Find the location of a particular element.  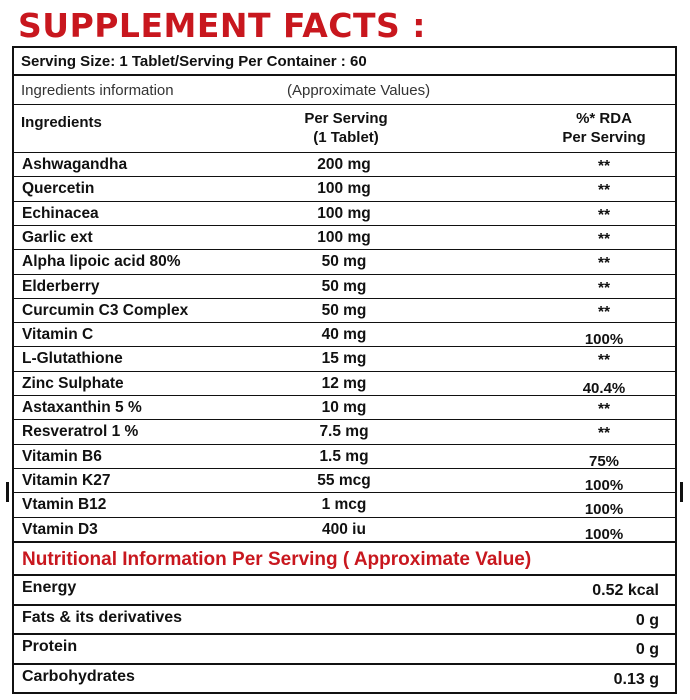

nutrient-value: 0.13 g is located at coordinates (636, 679).